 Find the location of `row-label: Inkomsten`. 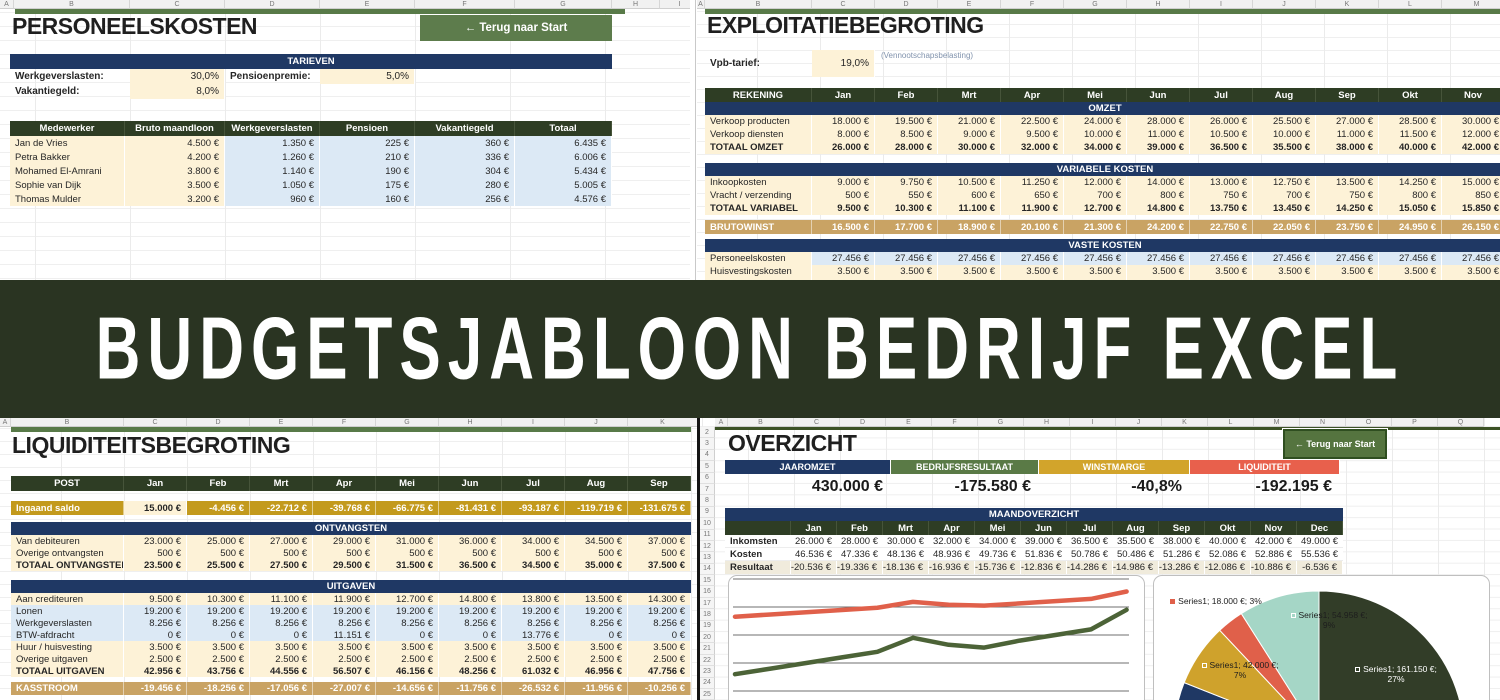

row-label: Inkomsten is located at coordinates (758, 541).